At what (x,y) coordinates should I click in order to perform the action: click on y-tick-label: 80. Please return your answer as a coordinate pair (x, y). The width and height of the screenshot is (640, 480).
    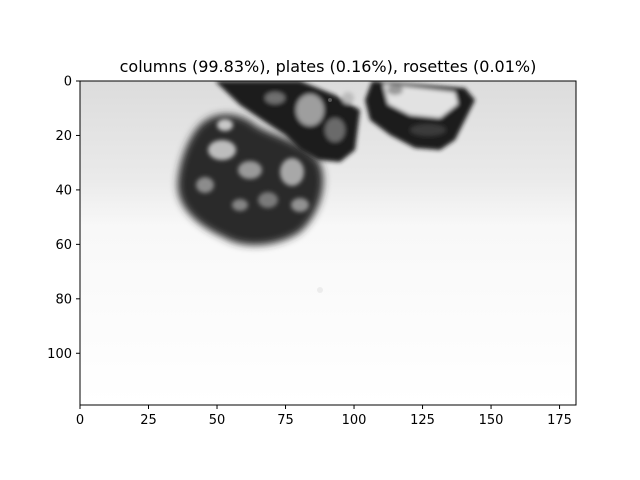
    Looking at the image, I should click on (63, 299).